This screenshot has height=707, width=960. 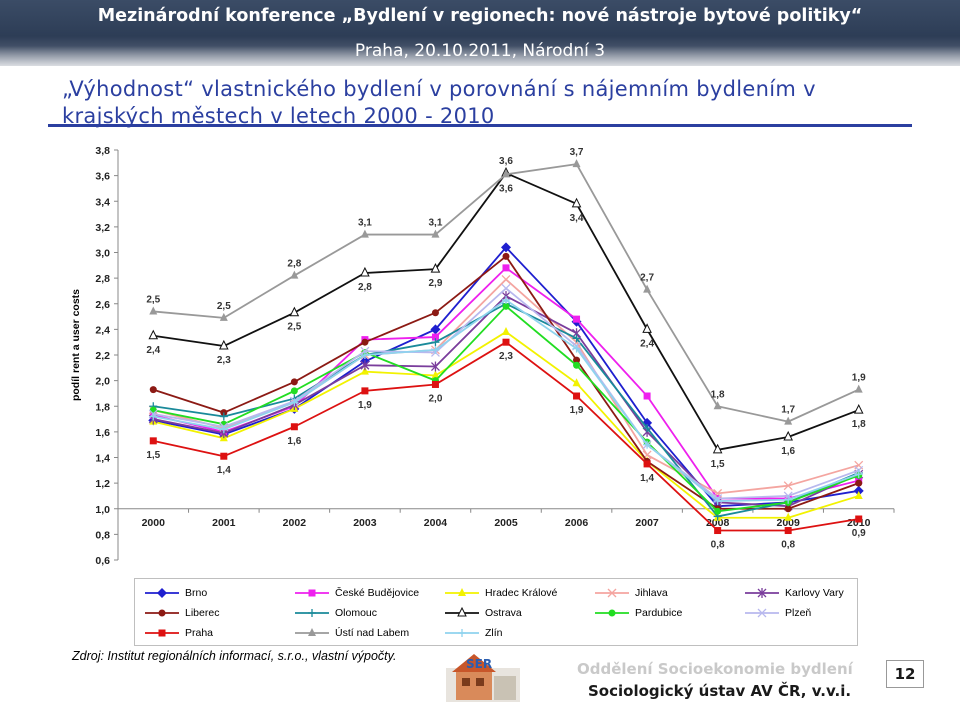 What do you see at coordinates (102, 561) in the screenshot?
I see `y-tick-label: 0,6` at bounding box center [102, 561].